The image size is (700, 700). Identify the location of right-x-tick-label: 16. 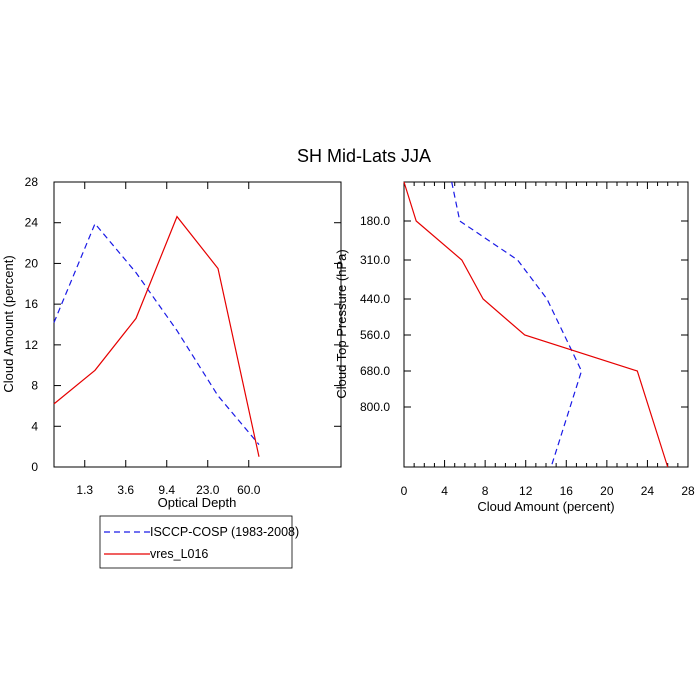
(567, 491).